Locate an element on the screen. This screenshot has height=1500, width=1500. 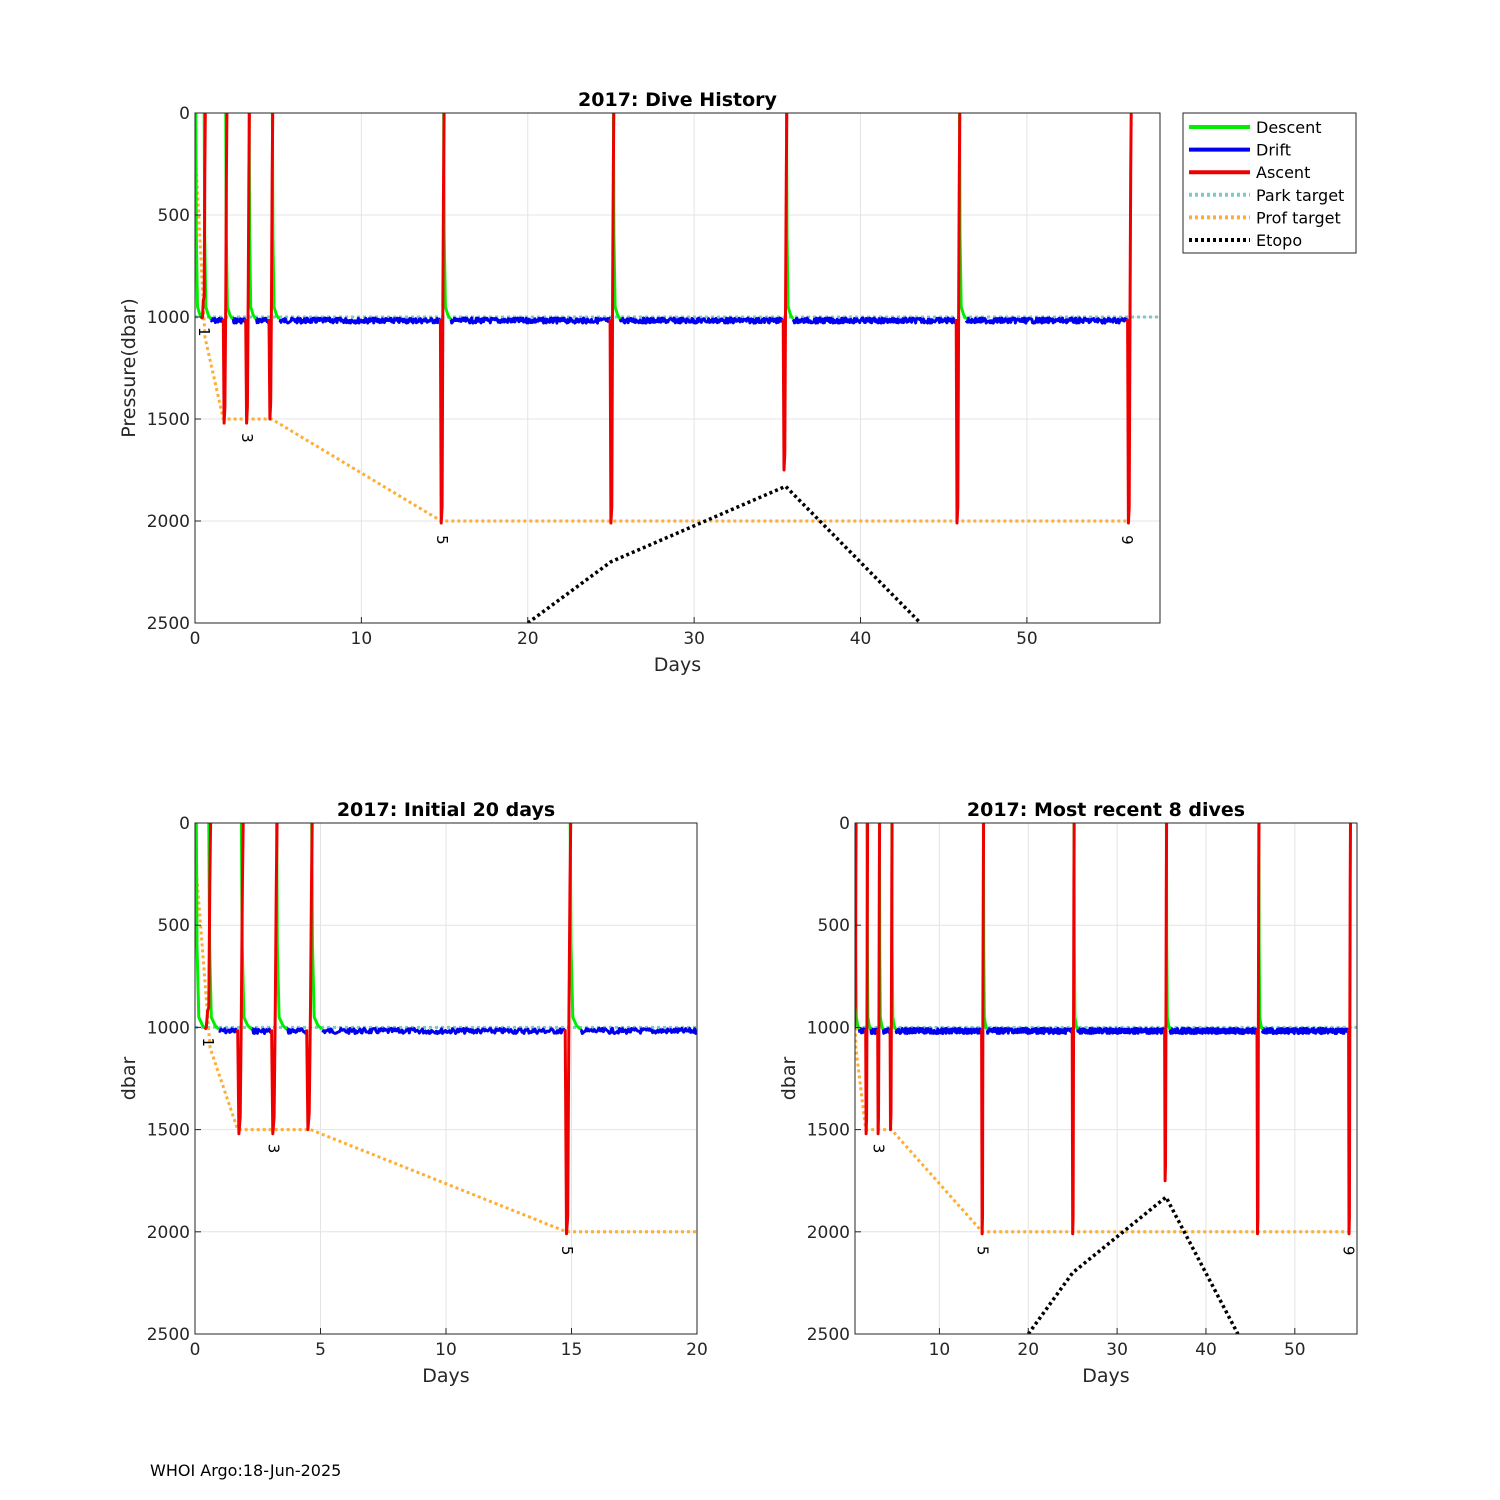
axes-frame is located at coordinates (1106, 1078).